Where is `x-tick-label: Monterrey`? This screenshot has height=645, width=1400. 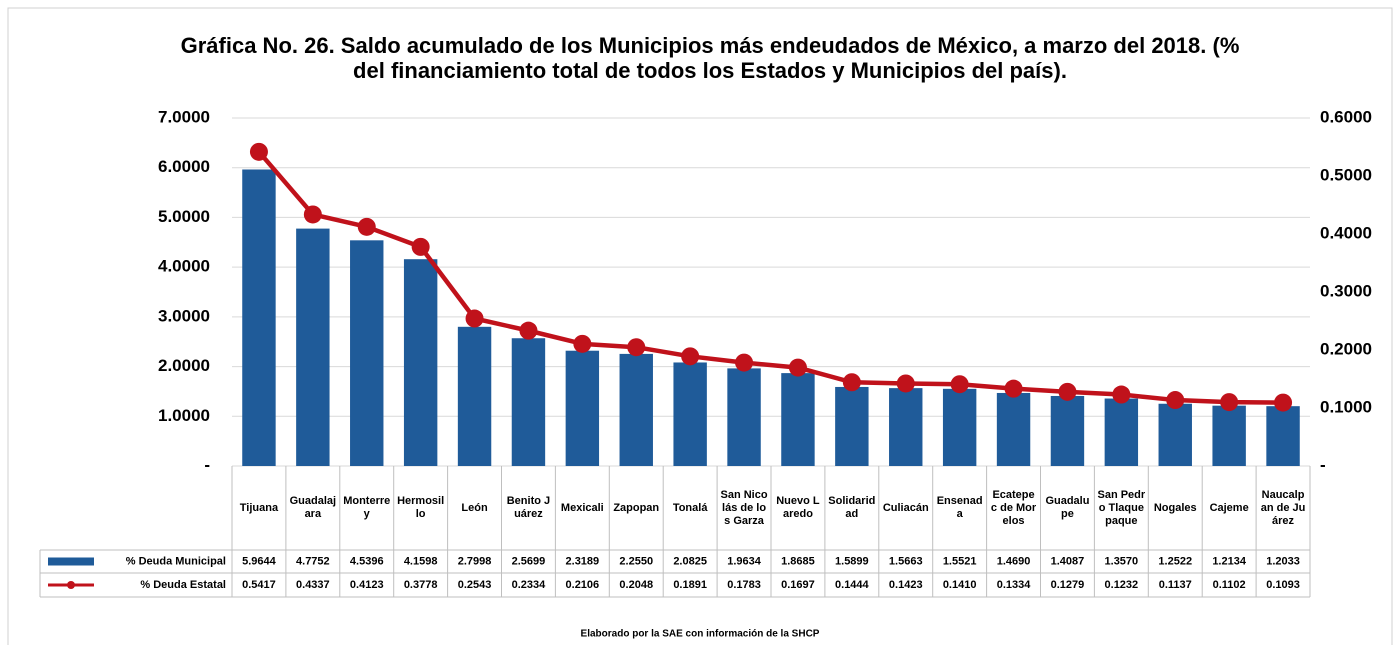
x-tick-label: Monterrey is located at coordinates (367, 507).